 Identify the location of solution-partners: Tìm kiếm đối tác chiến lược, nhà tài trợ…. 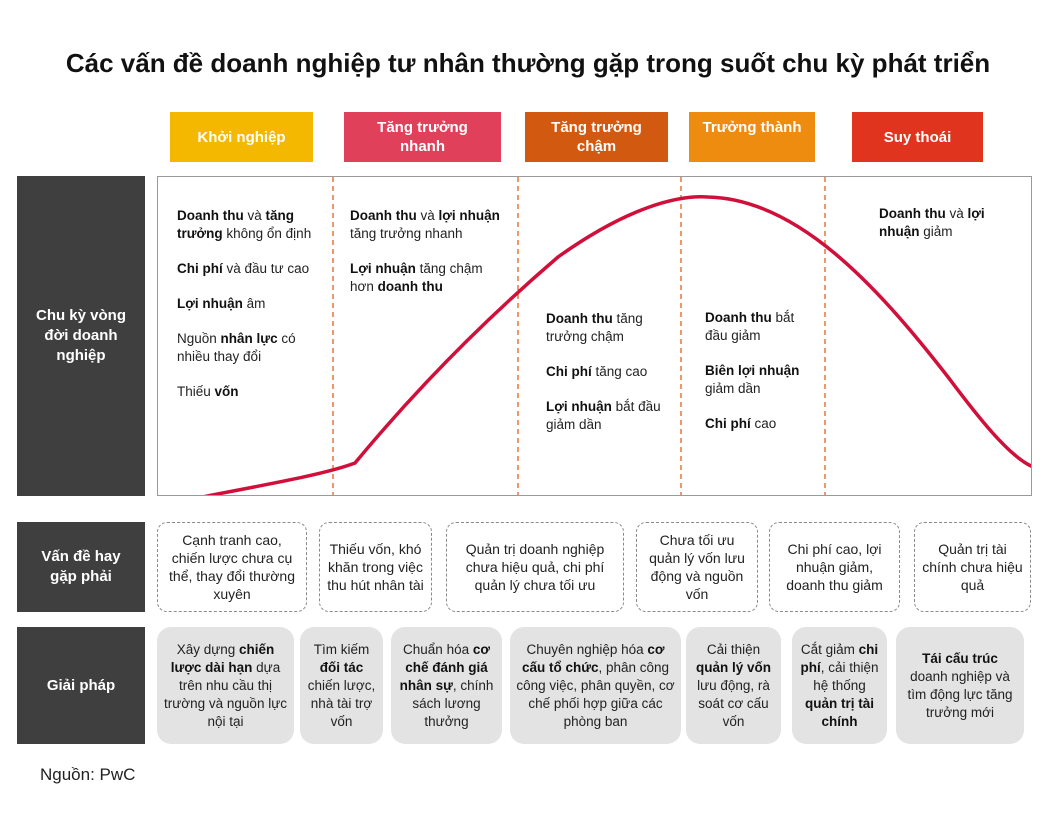
(341, 685).